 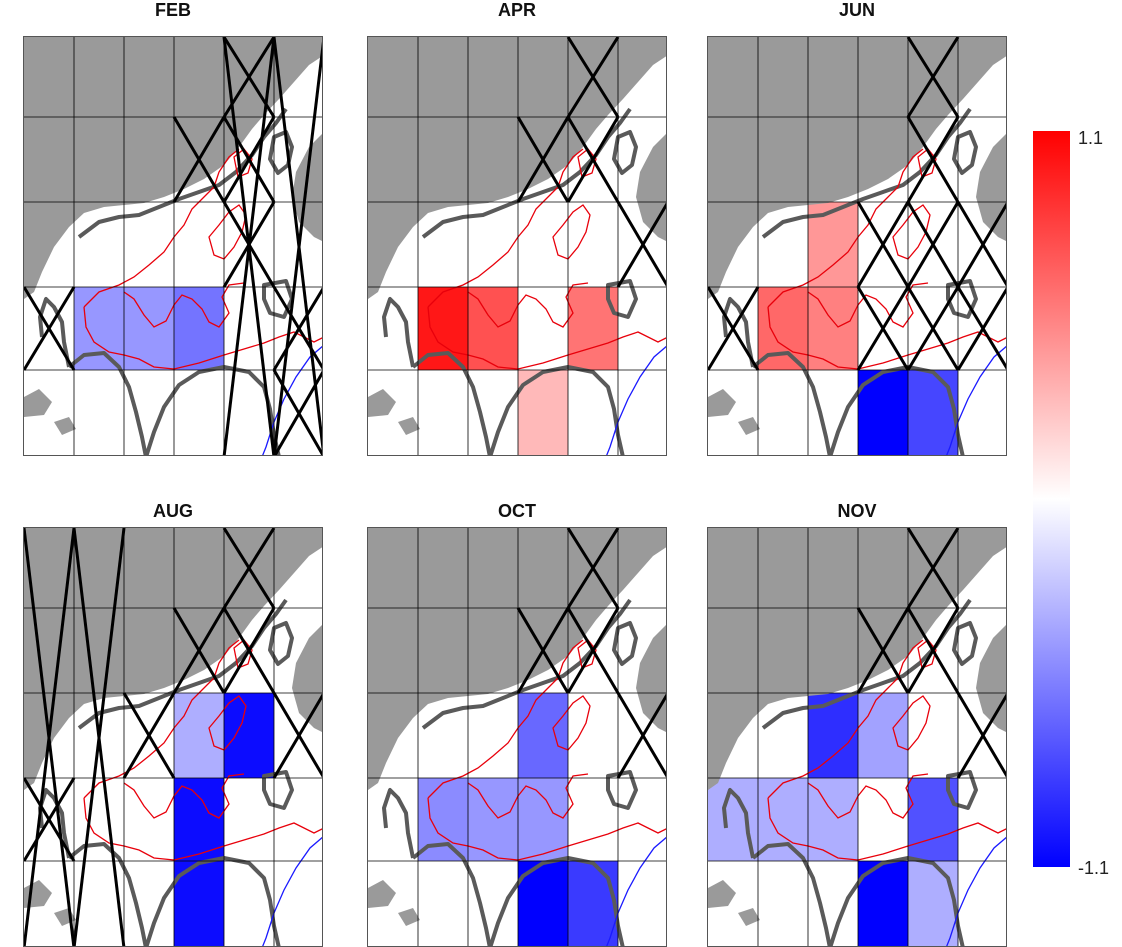 What do you see at coordinates (857, 511) in the screenshot?
I see `panel-title-nov: NOV` at bounding box center [857, 511].